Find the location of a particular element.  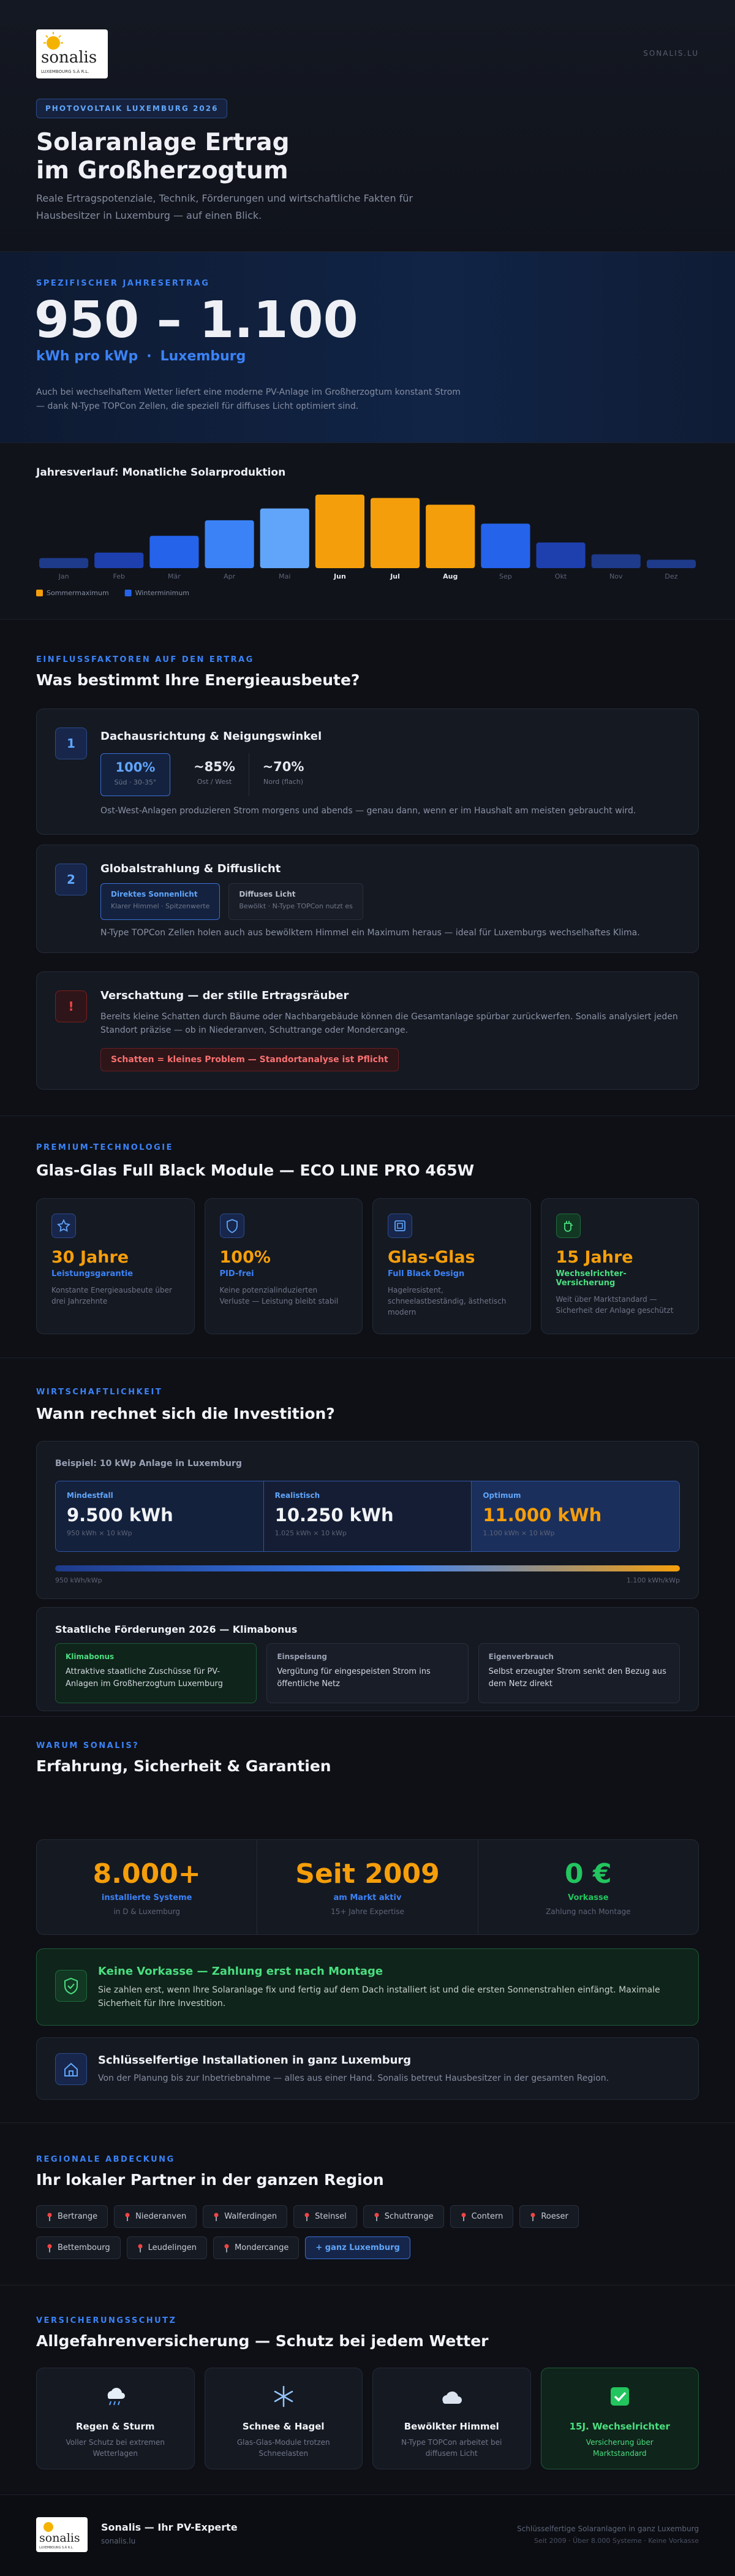

region-chip: Schuttrange is located at coordinates (404, 2216).